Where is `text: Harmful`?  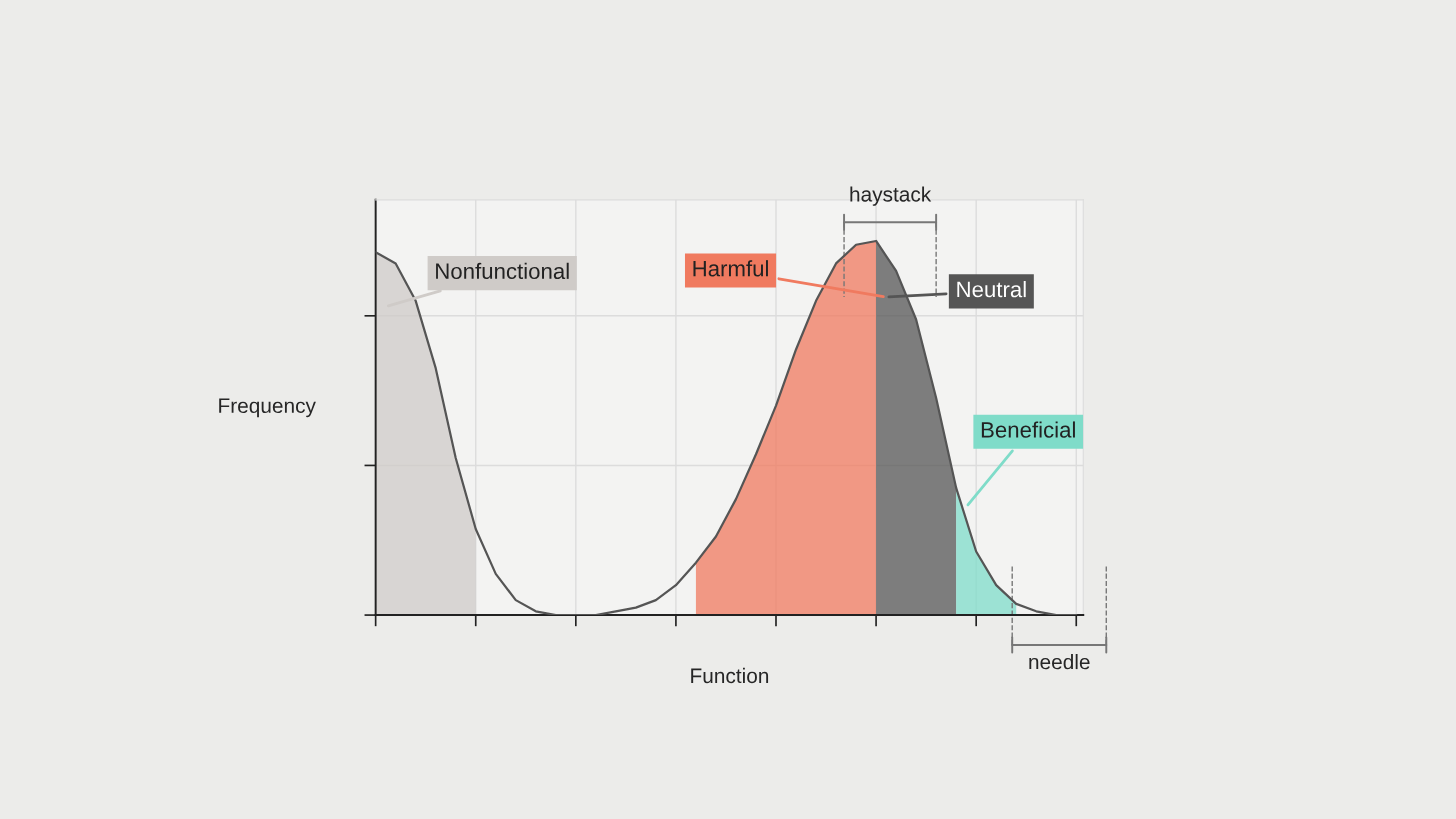
text: Harmful is located at coordinates (730, 268).